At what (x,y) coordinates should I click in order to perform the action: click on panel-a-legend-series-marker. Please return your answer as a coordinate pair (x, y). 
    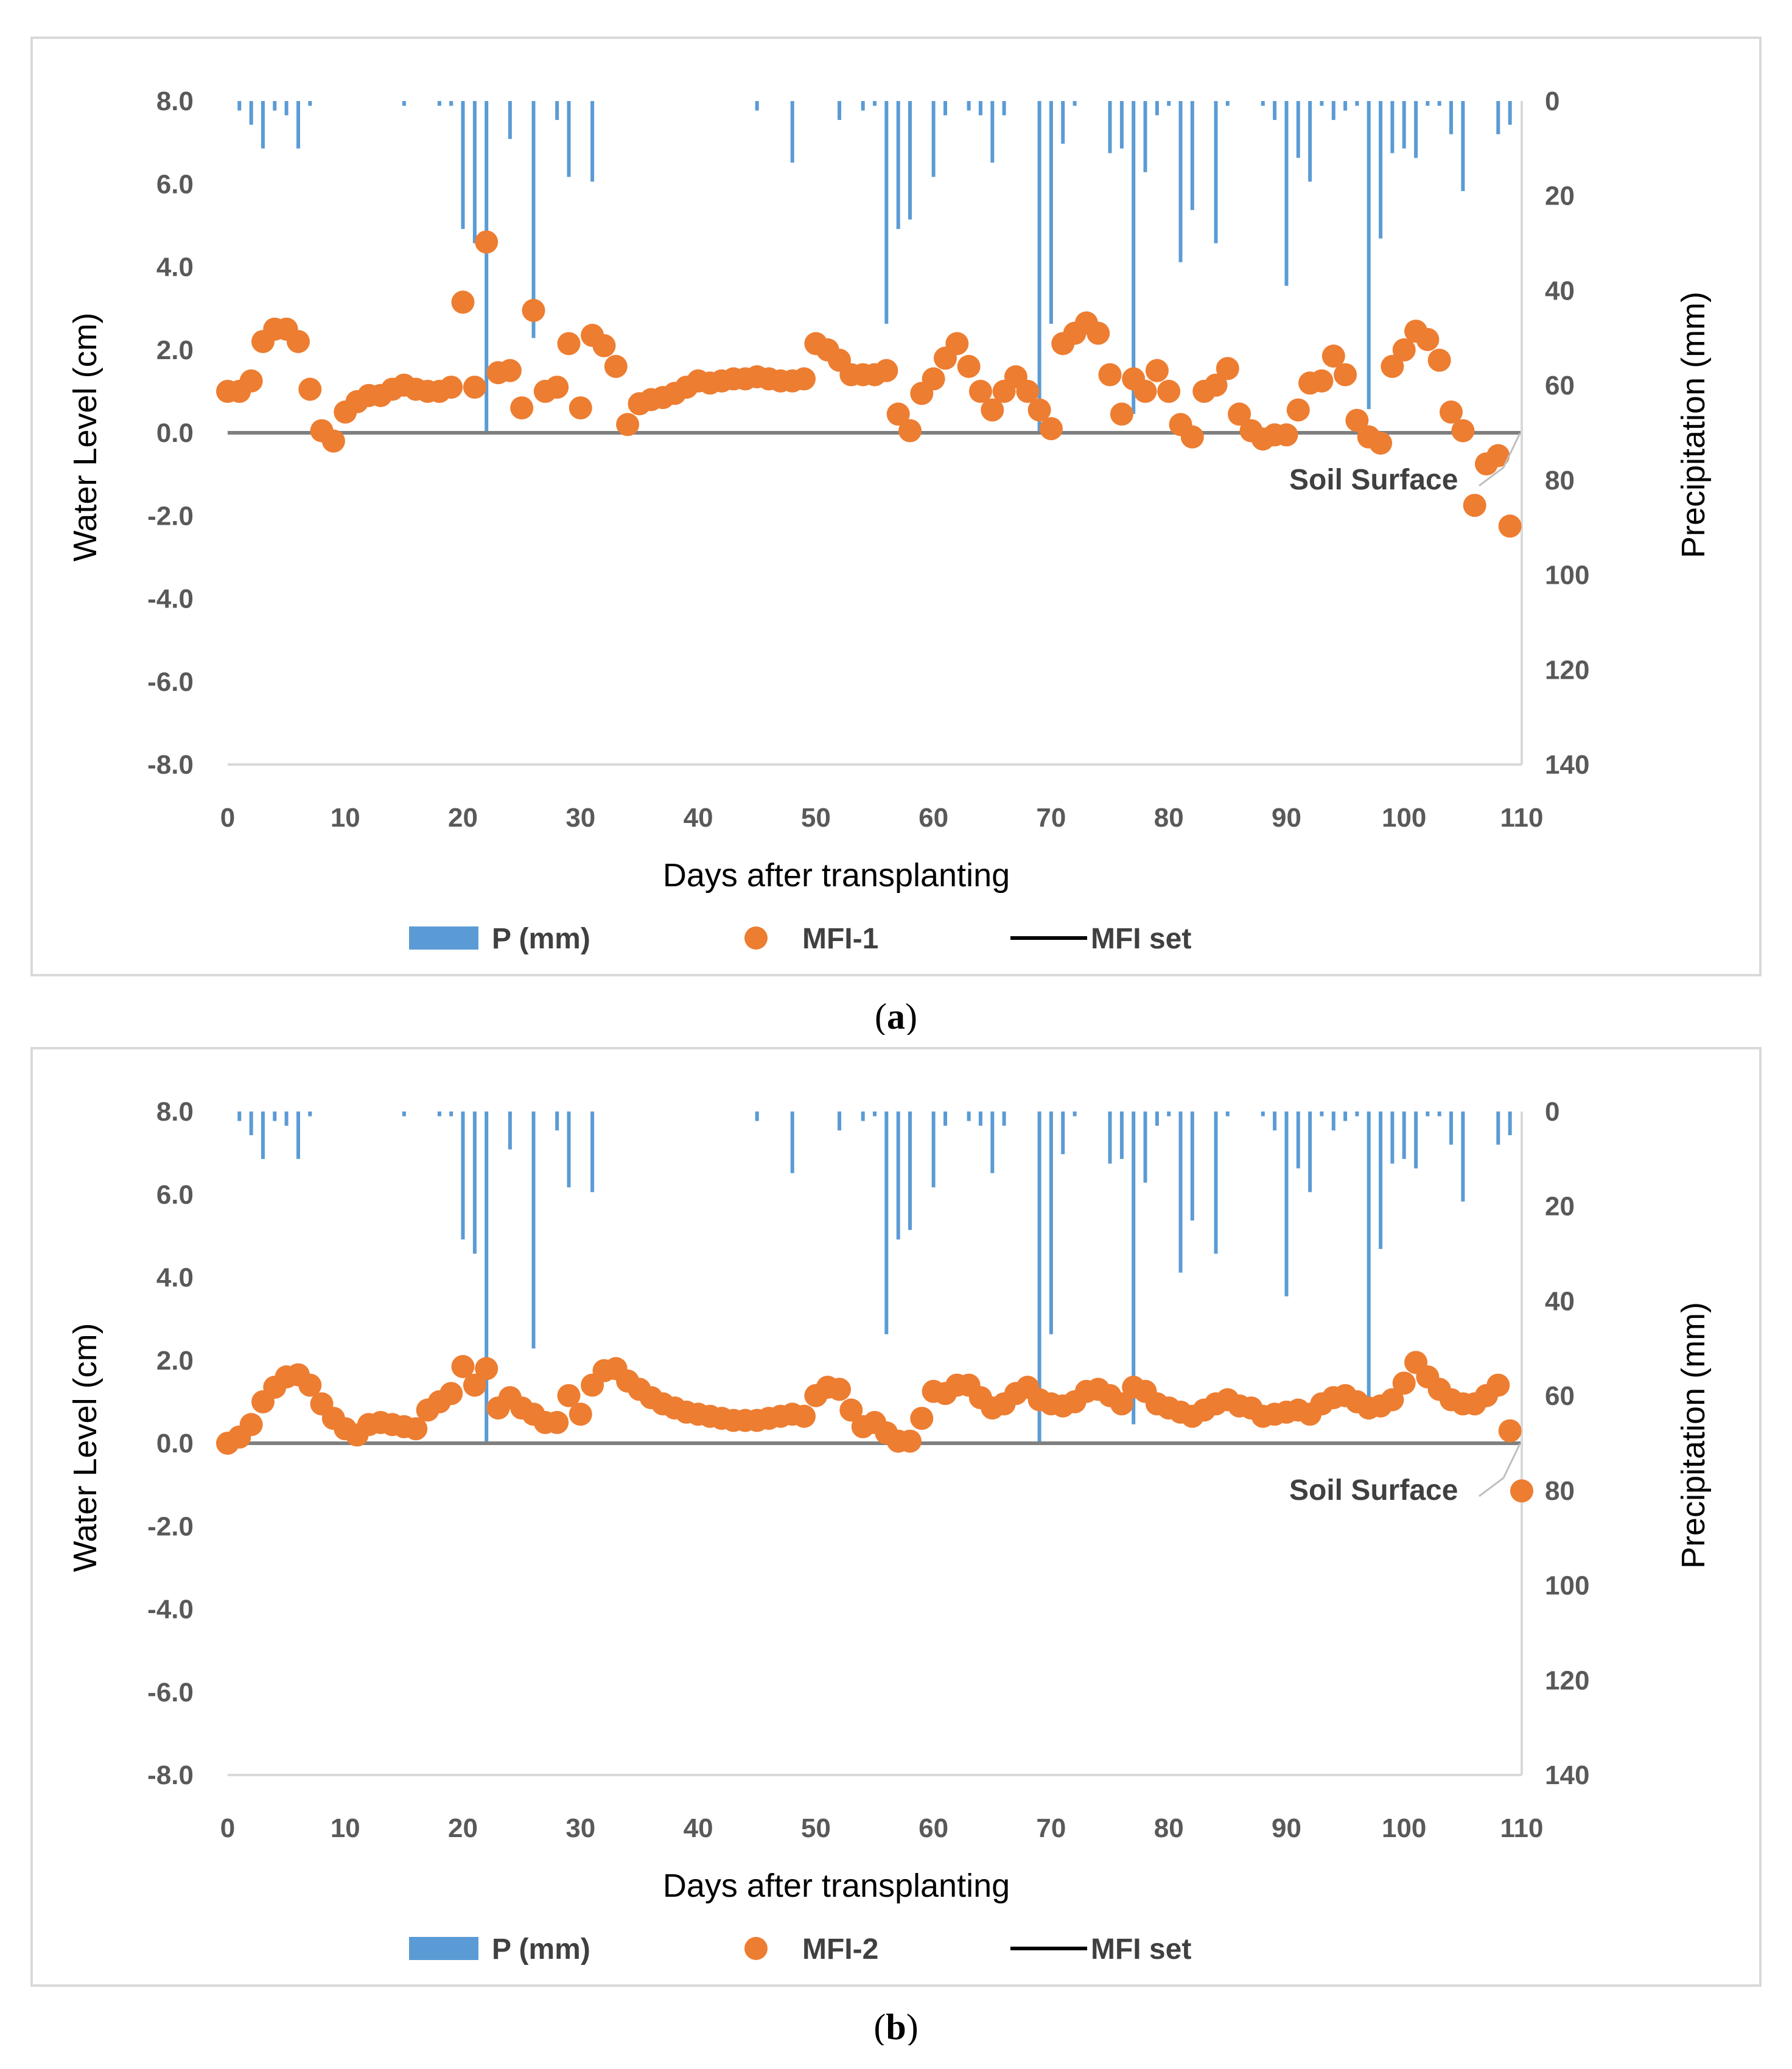
    Looking at the image, I should click on (756, 938).